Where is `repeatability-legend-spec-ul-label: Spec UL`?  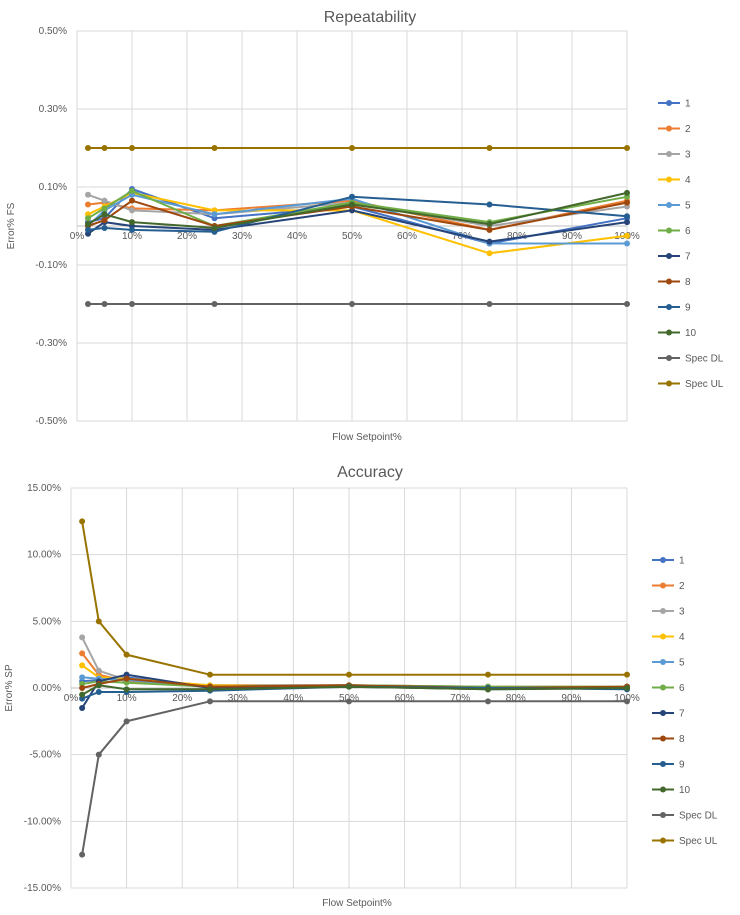 repeatability-legend-spec-ul-label: Spec UL is located at coordinates (704, 384).